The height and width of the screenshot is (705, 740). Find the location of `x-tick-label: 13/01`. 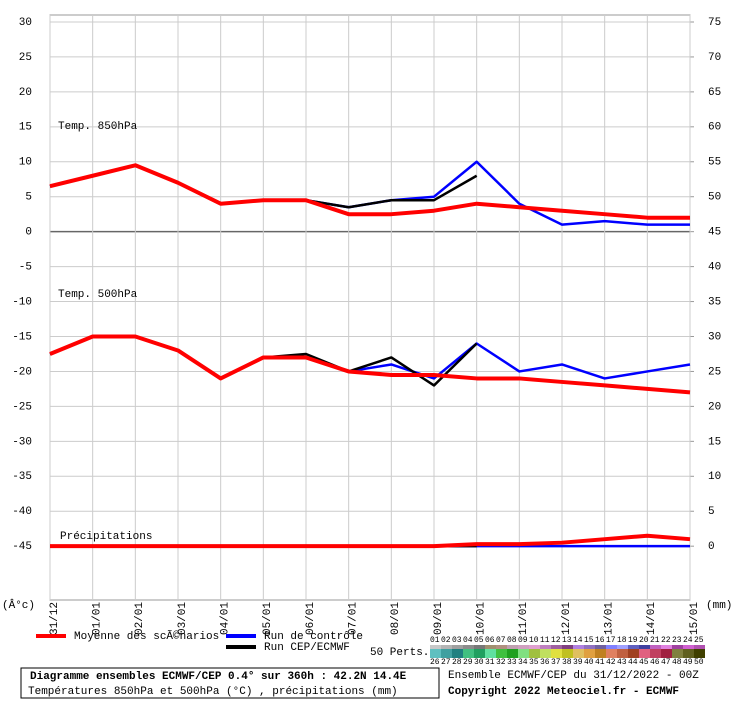

x-tick-label: 13/01 is located at coordinates (610, 618).